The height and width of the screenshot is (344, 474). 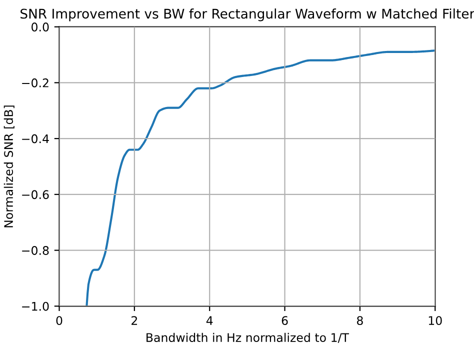 I want to click on y-axis-title: Normalized SNR [dB], so click(x=9, y=167).